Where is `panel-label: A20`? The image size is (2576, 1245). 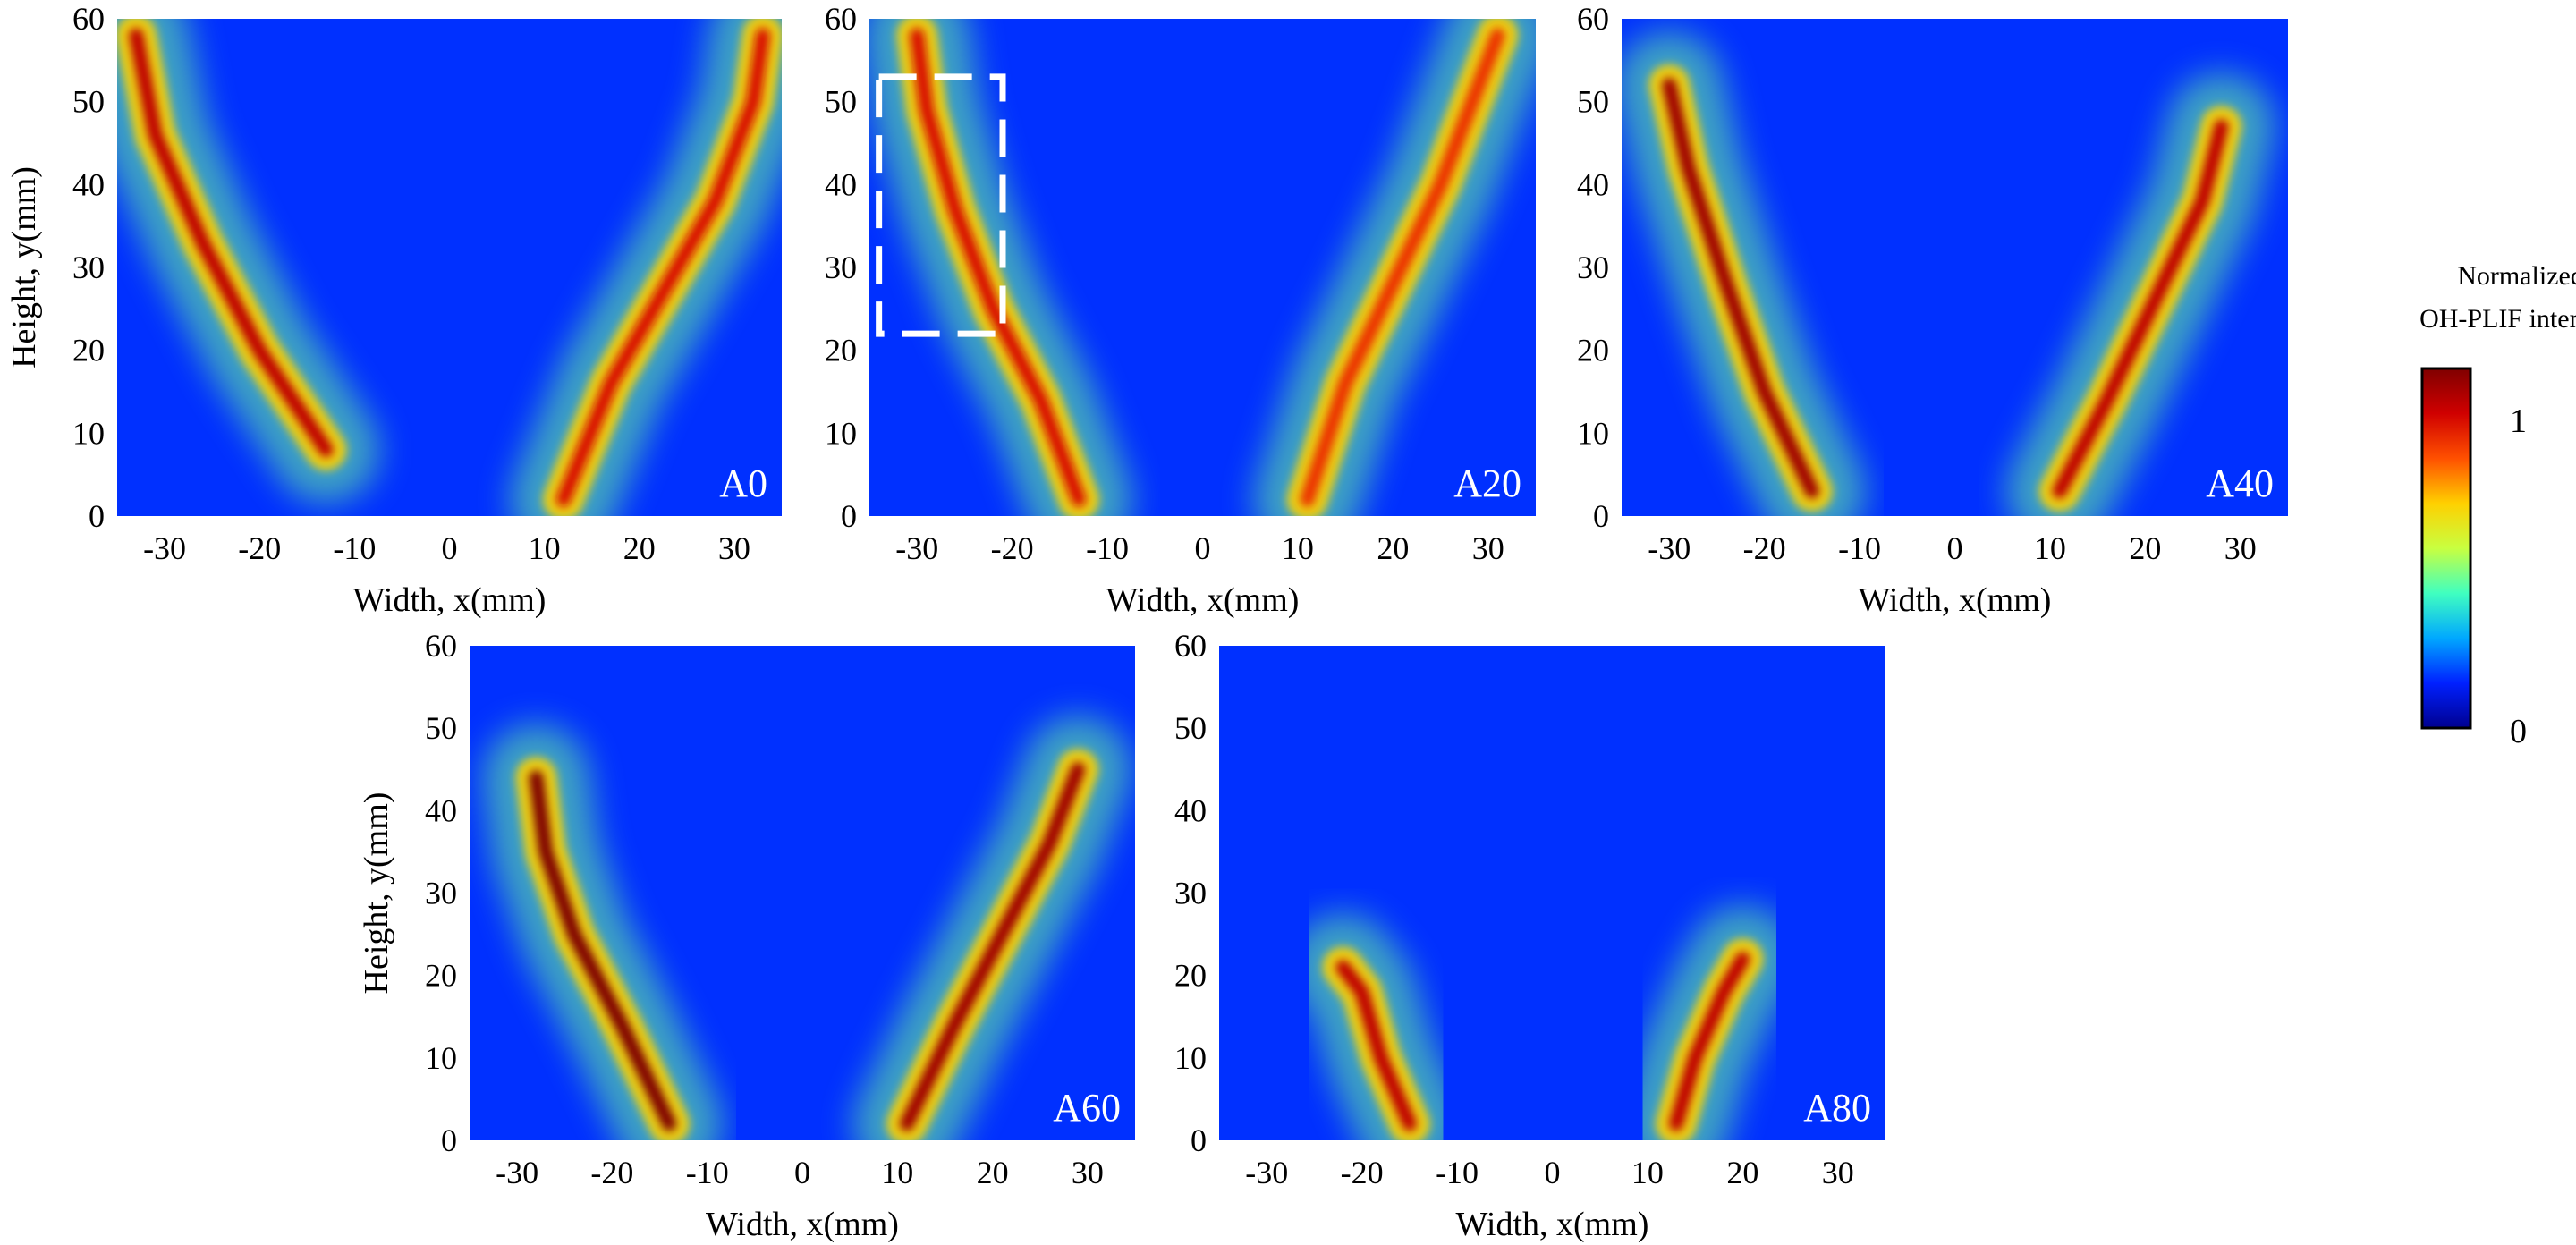 panel-label: A20 is located at coordinates (1487, 483).